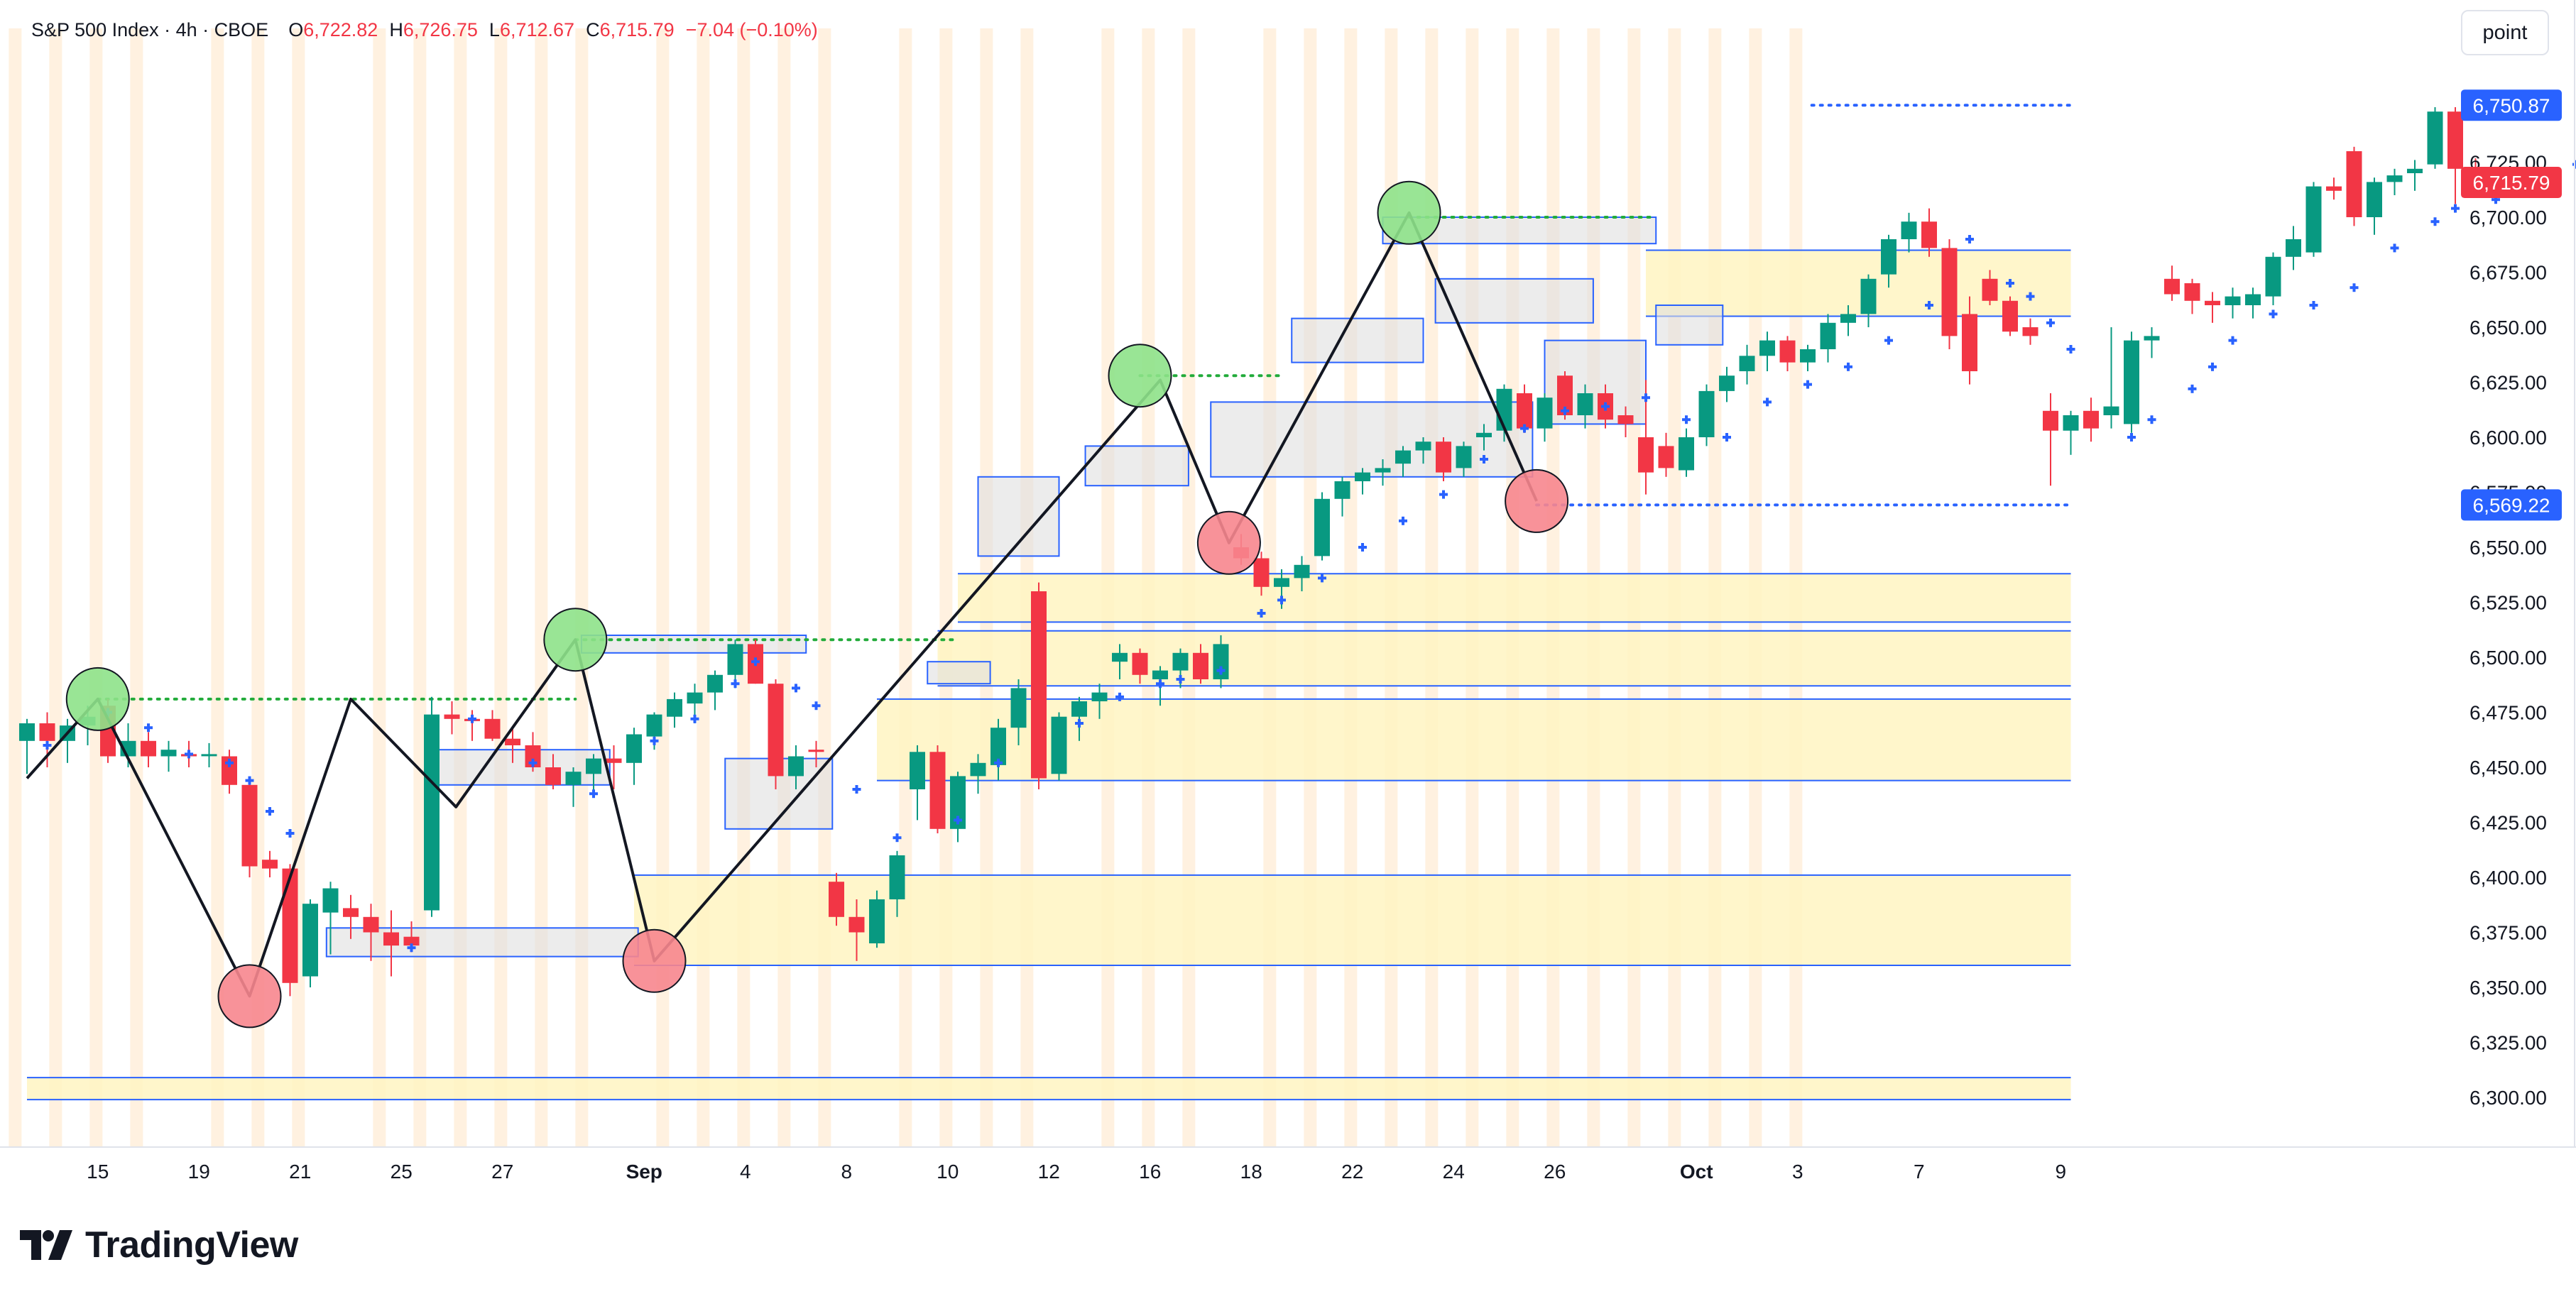 This screenshot has width=2576, height=1294. Describe the element at coordinates (1555, 1172) in the screenshot. I see `time-axis-label: 26` at that location.